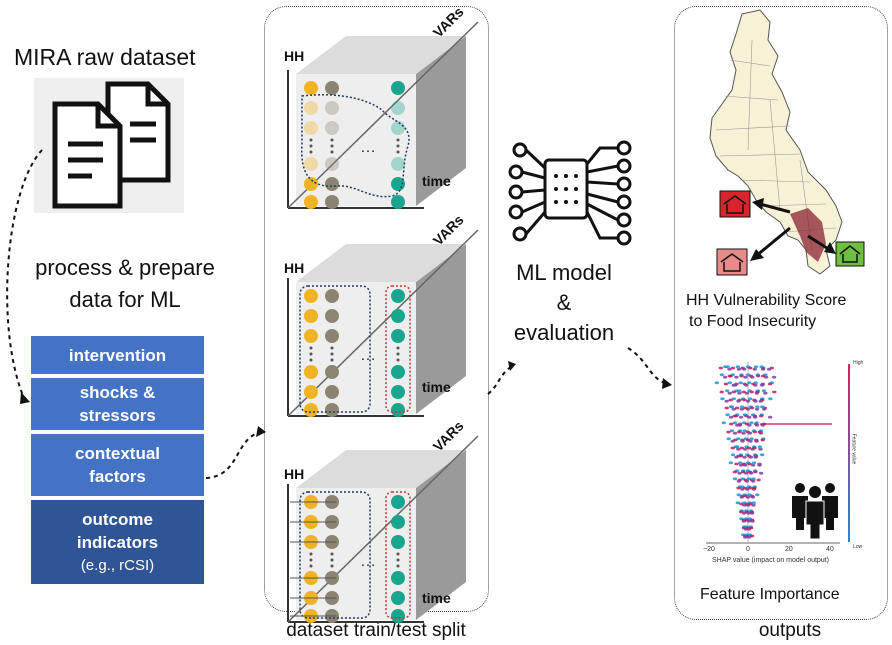 This screenshot has height=645, width=892. Describe the element at coordinates (858, 547) in the screenshot. I see `shap-low-label: Low` at that location.